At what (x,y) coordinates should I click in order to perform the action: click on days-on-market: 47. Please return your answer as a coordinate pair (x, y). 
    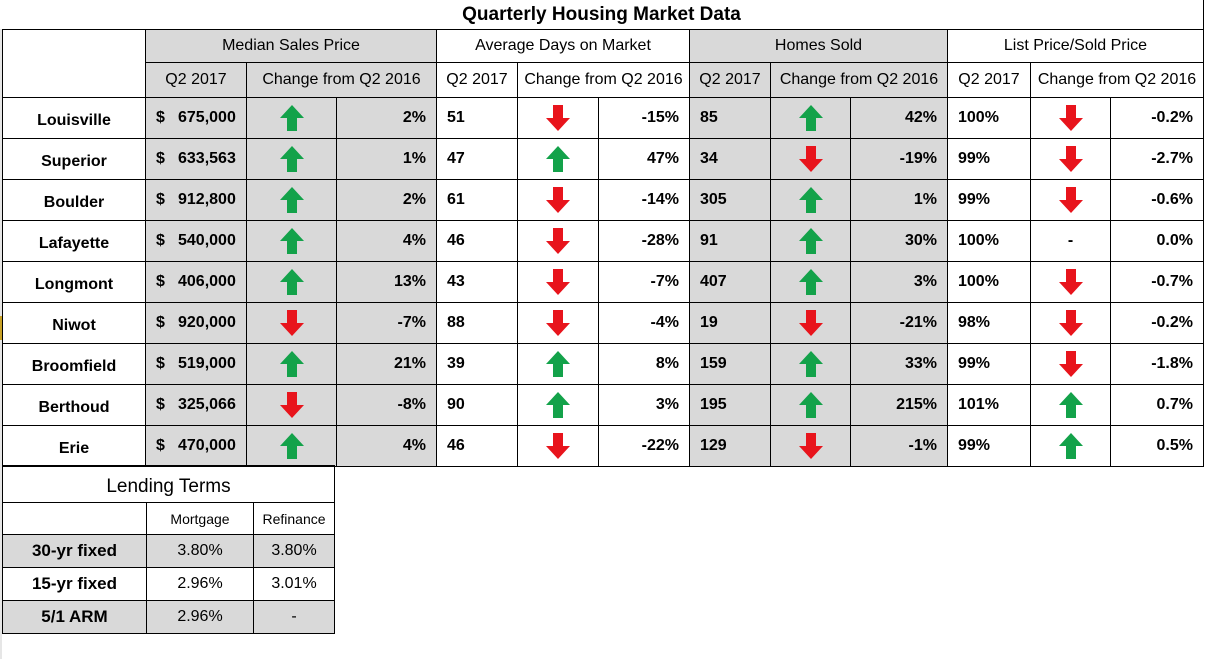
    Looking at the image, I should click on (477, 159).